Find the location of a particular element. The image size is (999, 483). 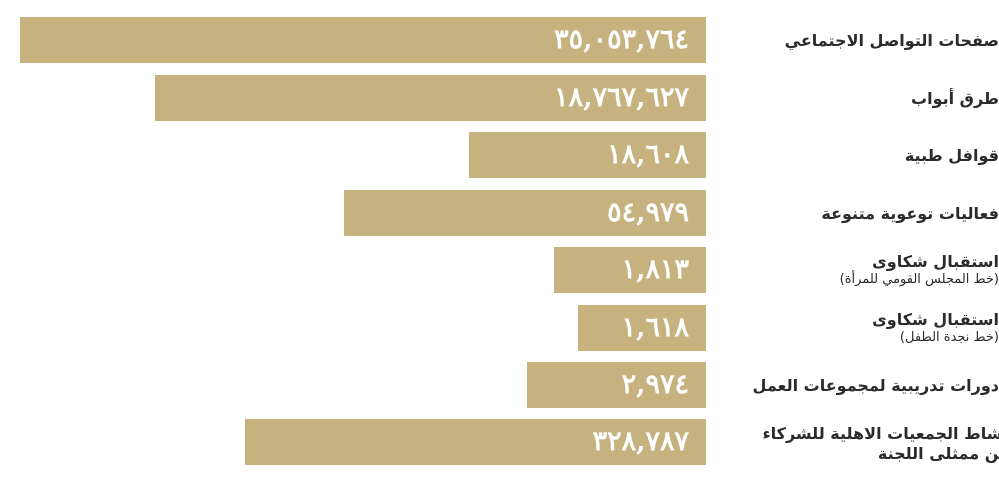

bar-row: ٥٤,٩٧٩ فعاليات توعوية متنوعة is located at coordinates (499, 213).